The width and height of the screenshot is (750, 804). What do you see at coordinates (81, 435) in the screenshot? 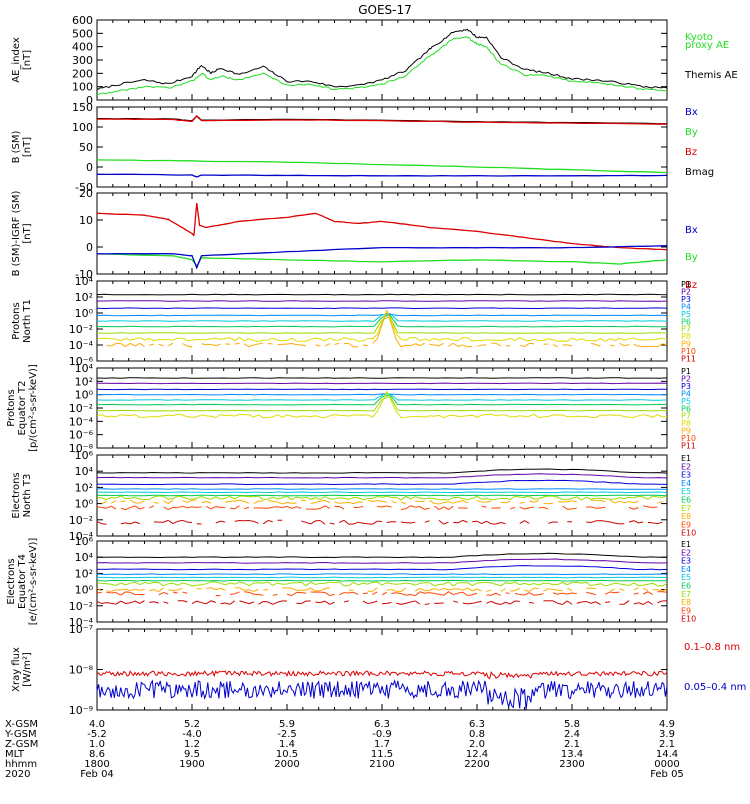
I see `y-tick-label: 10⁻⁶` at bounding box center [81, 435].